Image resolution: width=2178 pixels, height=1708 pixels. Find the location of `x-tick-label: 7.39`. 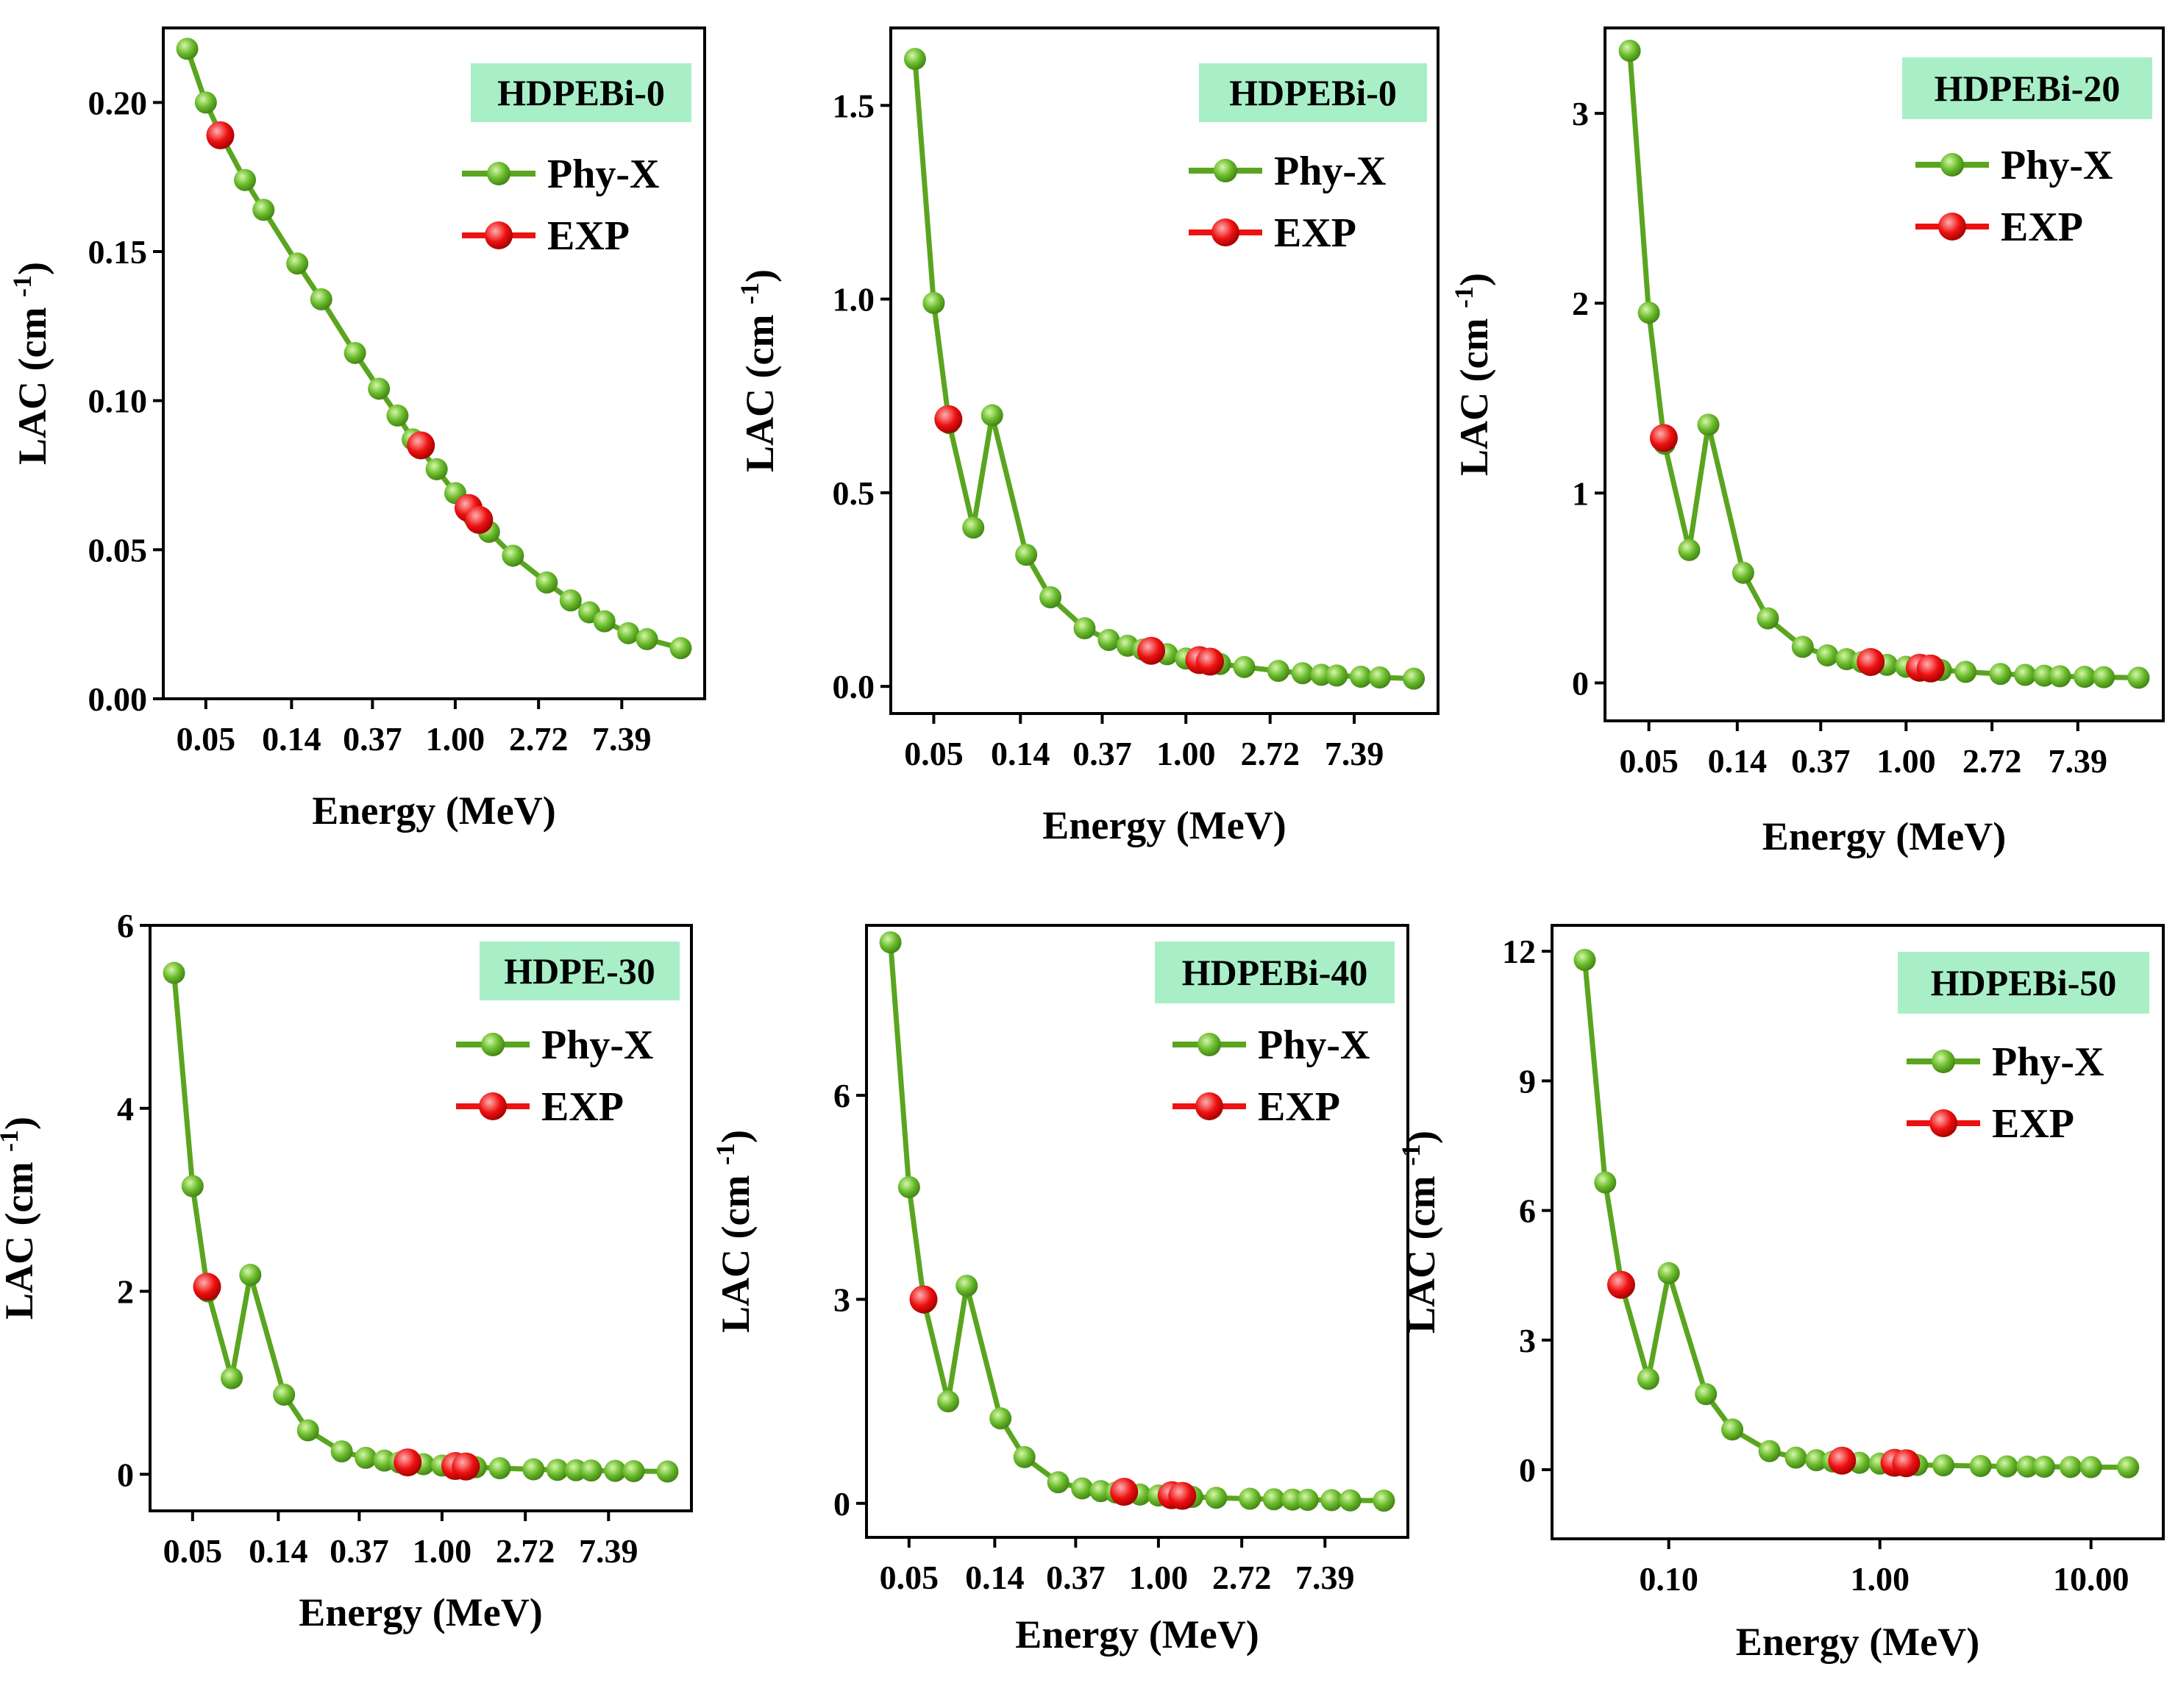

x-tick-label: 7.39 is located at coordinates (622, 739).